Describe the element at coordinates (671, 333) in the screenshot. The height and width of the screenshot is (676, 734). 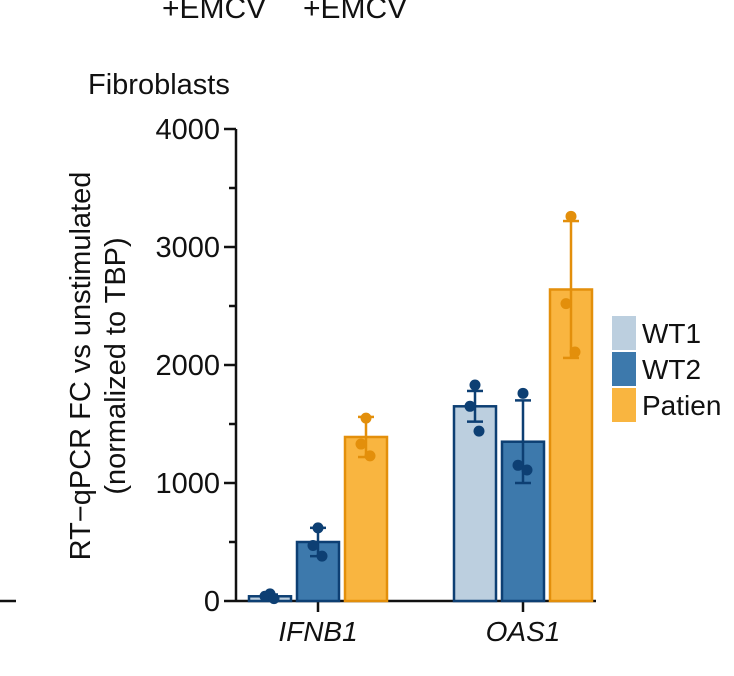
I see `legend-label: WT1` at that location.